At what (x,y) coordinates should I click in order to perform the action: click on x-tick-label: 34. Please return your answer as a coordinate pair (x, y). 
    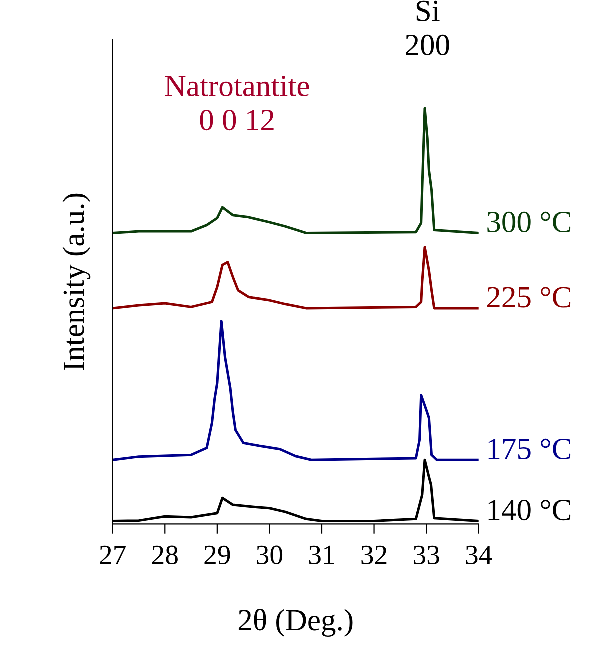
    Looking at the image, I should click on (479, 555).